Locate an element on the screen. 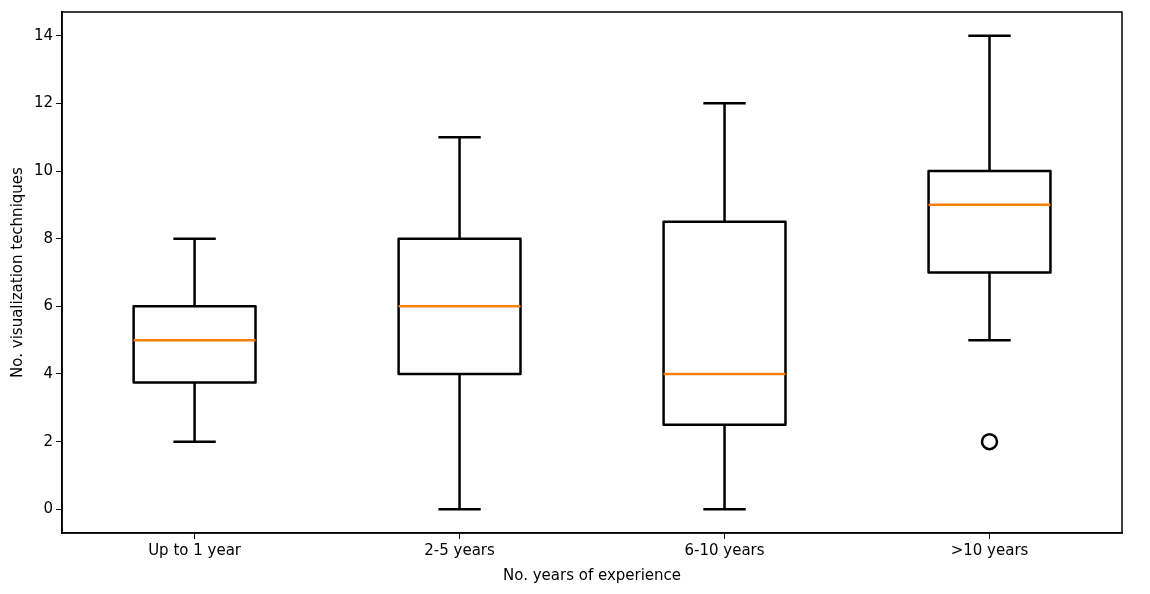 This screenshot has height=594, width=1150. y-tick-label: 12 is located at coordinates (43, 102).